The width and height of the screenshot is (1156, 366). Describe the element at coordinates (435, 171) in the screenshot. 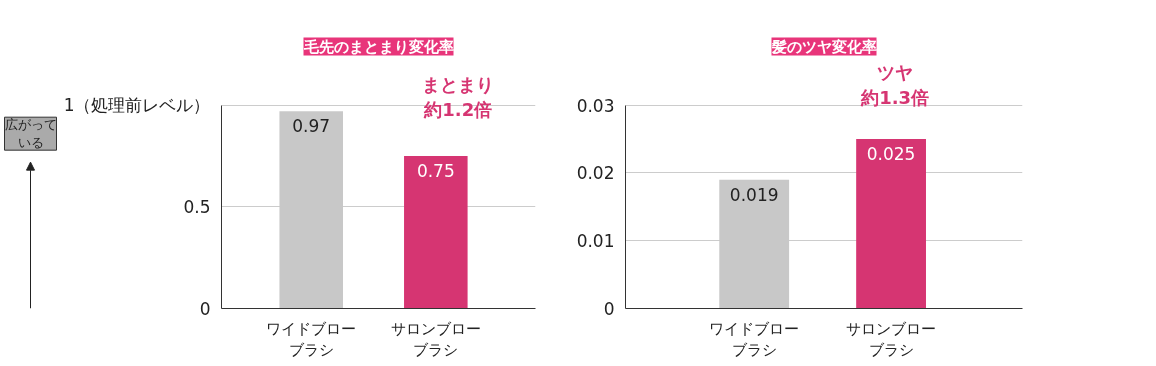

I see `data-label: 0.75` at that location.